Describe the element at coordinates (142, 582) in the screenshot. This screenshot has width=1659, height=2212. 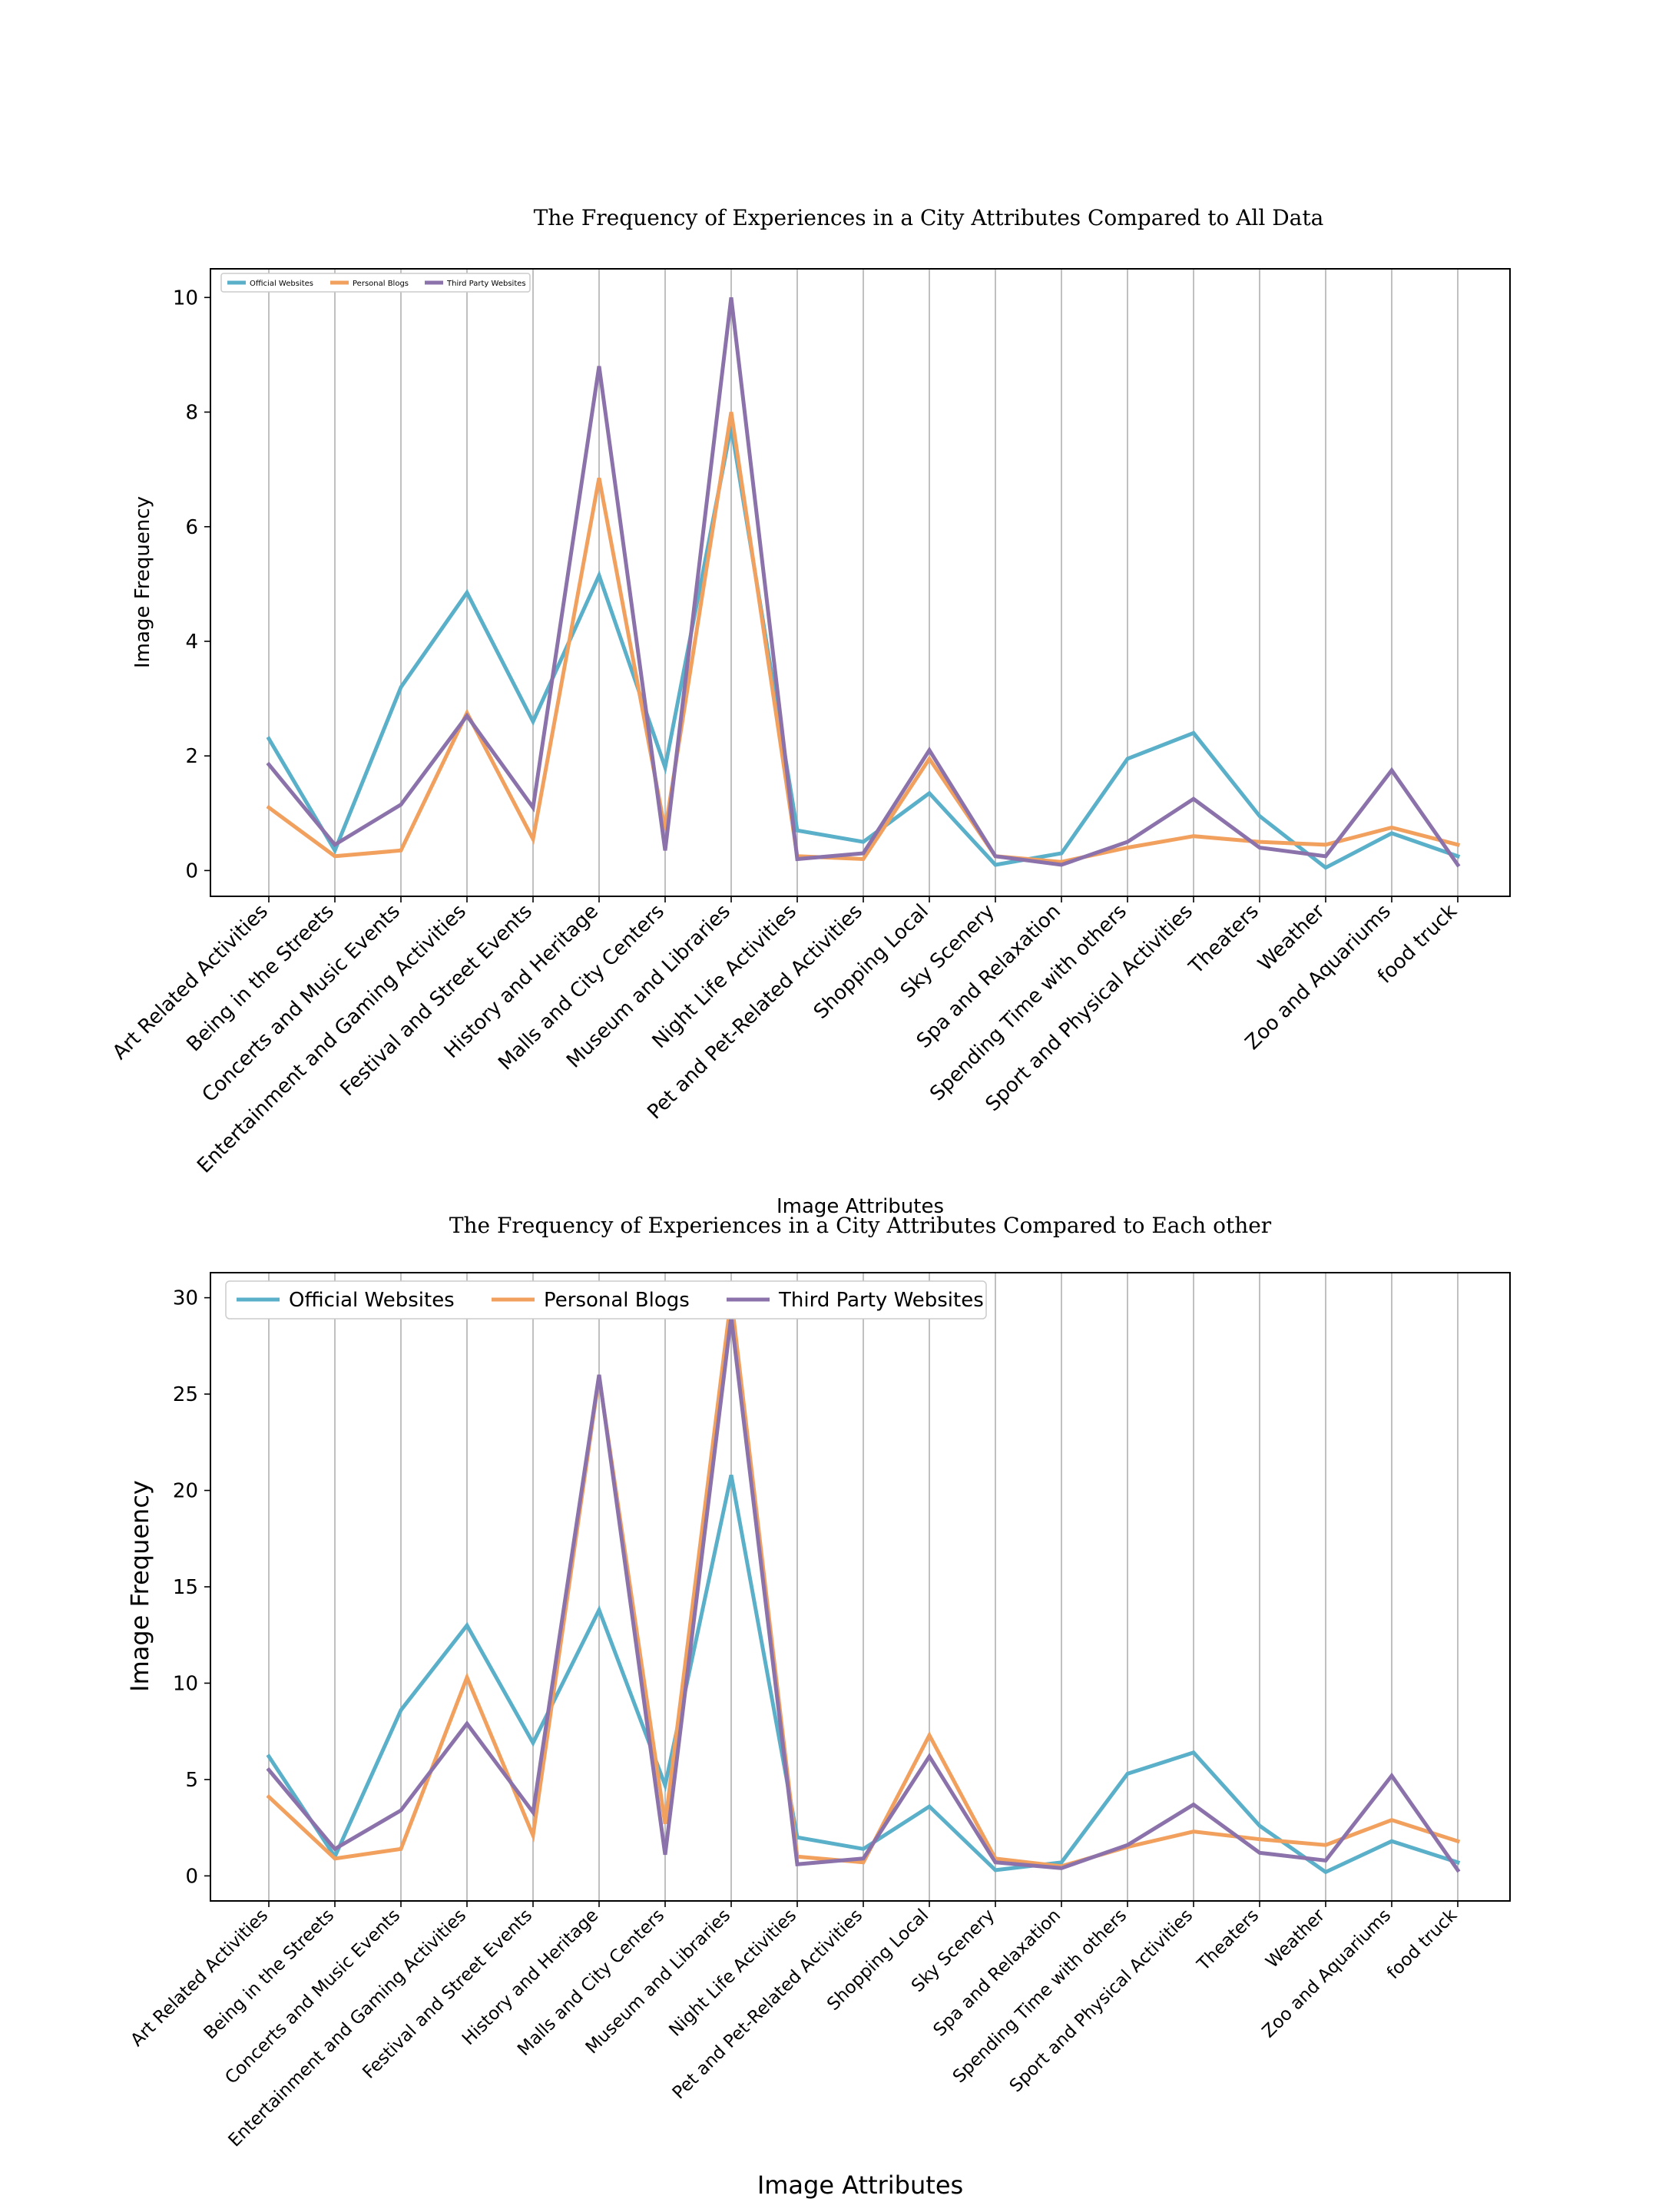
I see `chart-top-y-axis-label: Image Frequency` at that location.